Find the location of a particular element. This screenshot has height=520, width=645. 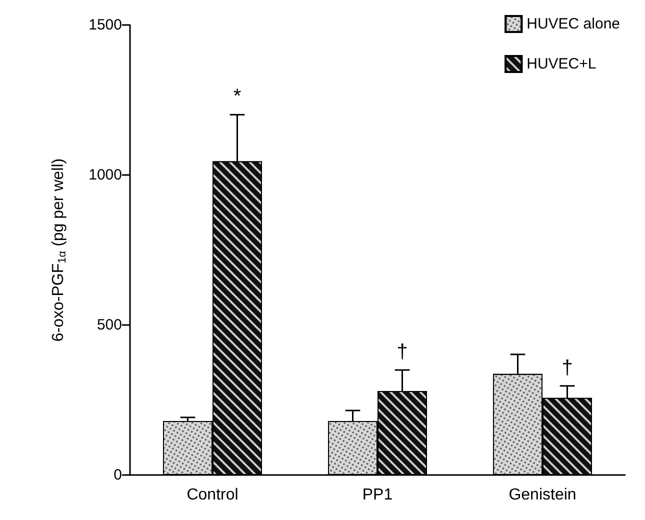

annotation: * is located at coordinates (237, 97).